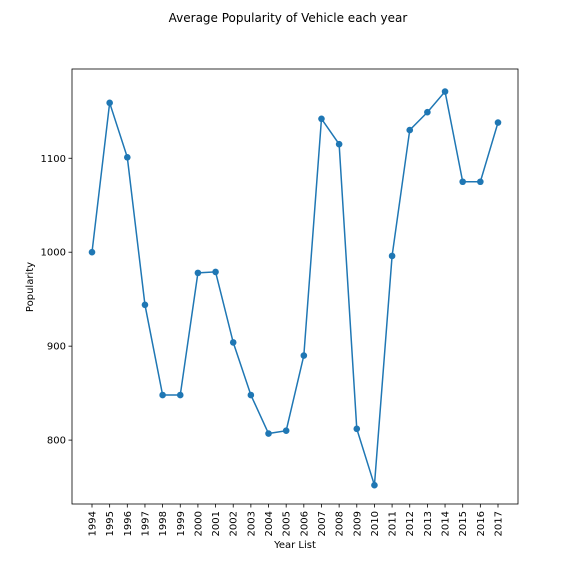  What do you see at coordinates (145, 523) in the screenshot?
I see `x-tick-label: 1997` at bounding box center [145, 523].